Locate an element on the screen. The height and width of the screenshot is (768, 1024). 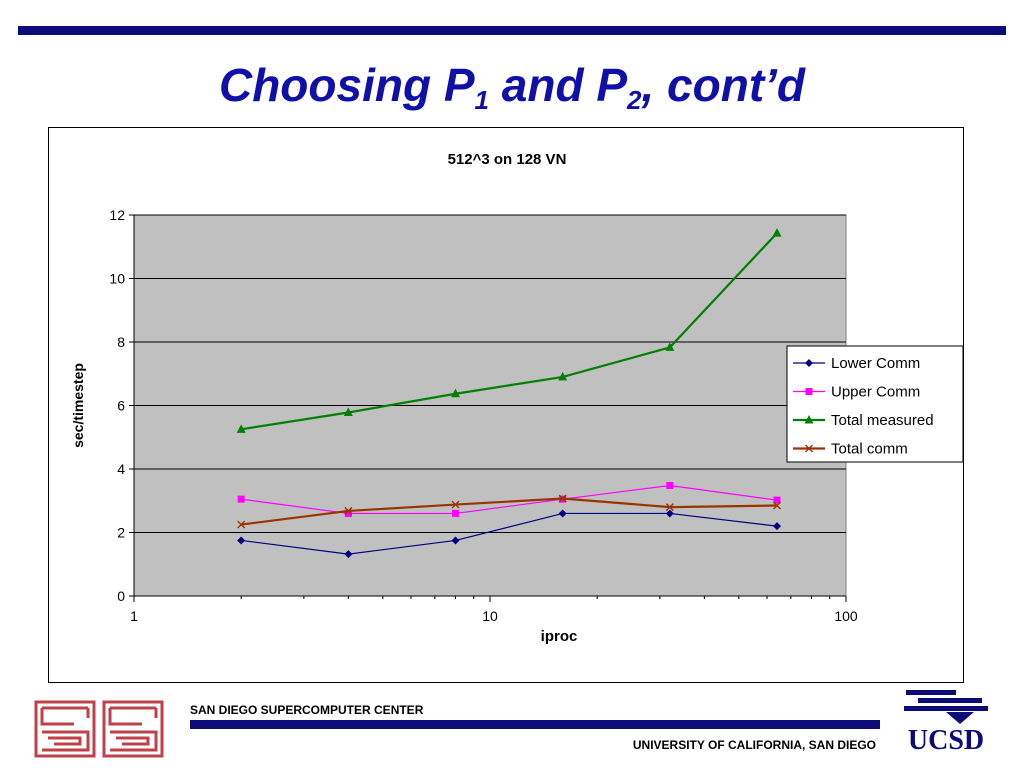
x-tick-label-1: 10 is located at coordinates (490, 616).